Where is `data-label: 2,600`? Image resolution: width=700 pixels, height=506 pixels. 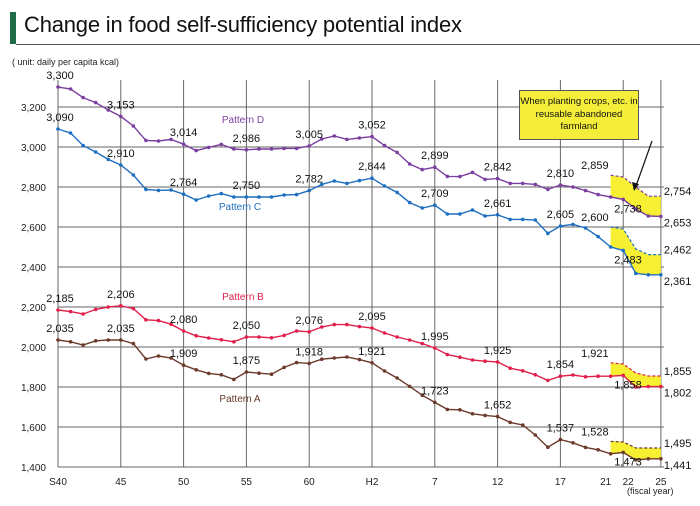
data-label: 2,600 is located at coordinates (595, 218).